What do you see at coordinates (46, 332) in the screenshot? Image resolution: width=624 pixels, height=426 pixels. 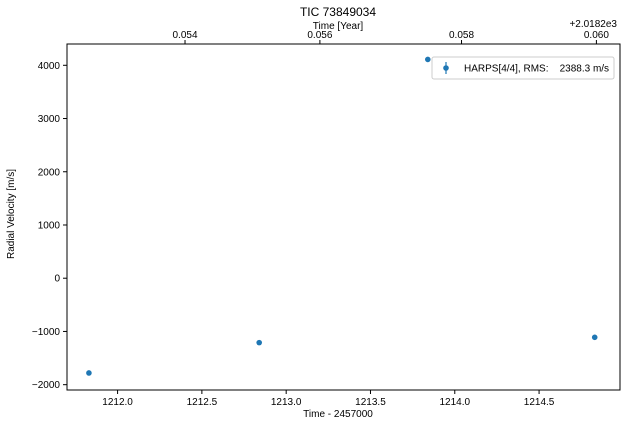 I see `y-tick-label: −1000` at bounding box center [46, 332].